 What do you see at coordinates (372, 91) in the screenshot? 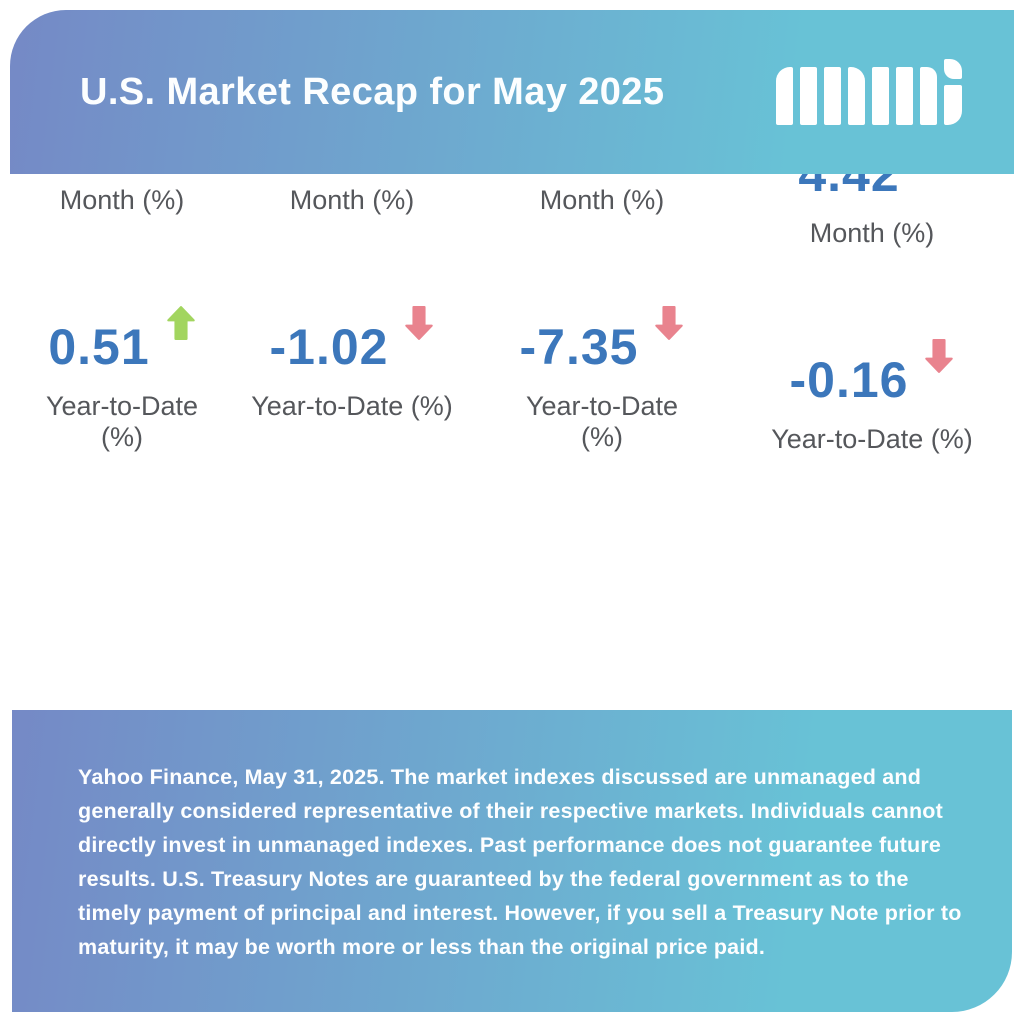
I see `page-title: U.S. Market Recap for May 2025` at bounding box center [372, 91].